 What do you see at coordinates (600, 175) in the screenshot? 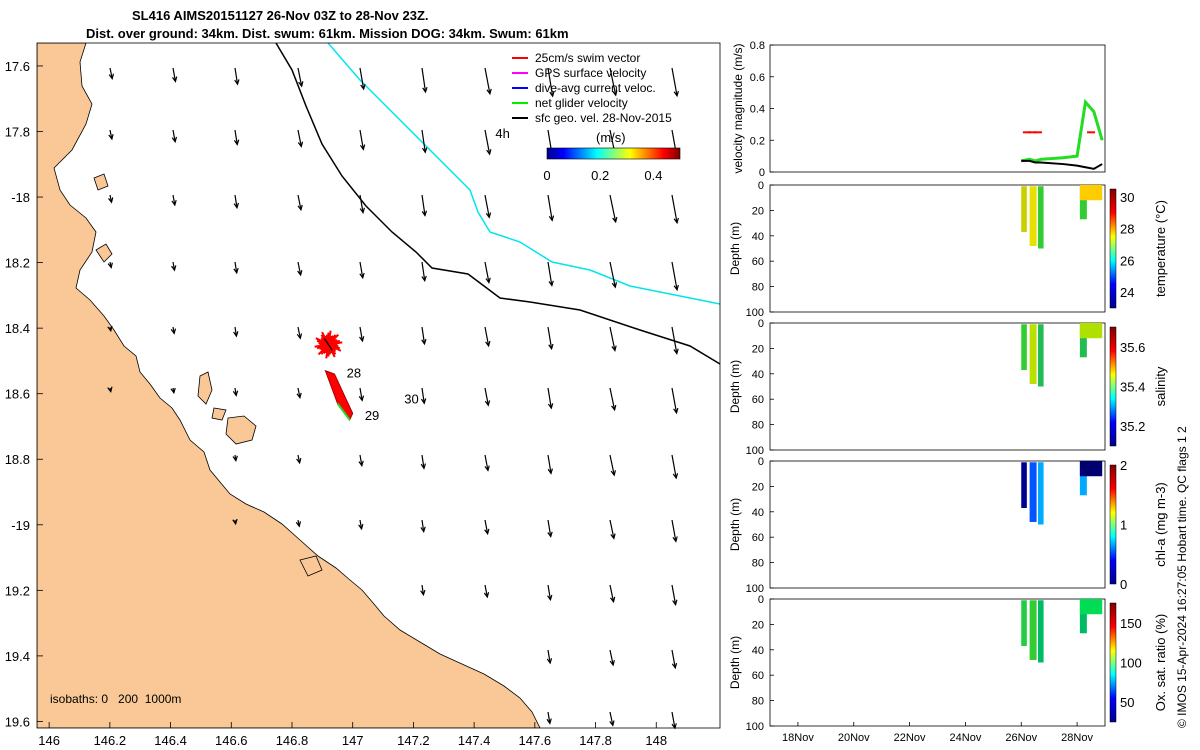
I see `colorbar-tick-label: 0.2` at bounding box center [600, 175].